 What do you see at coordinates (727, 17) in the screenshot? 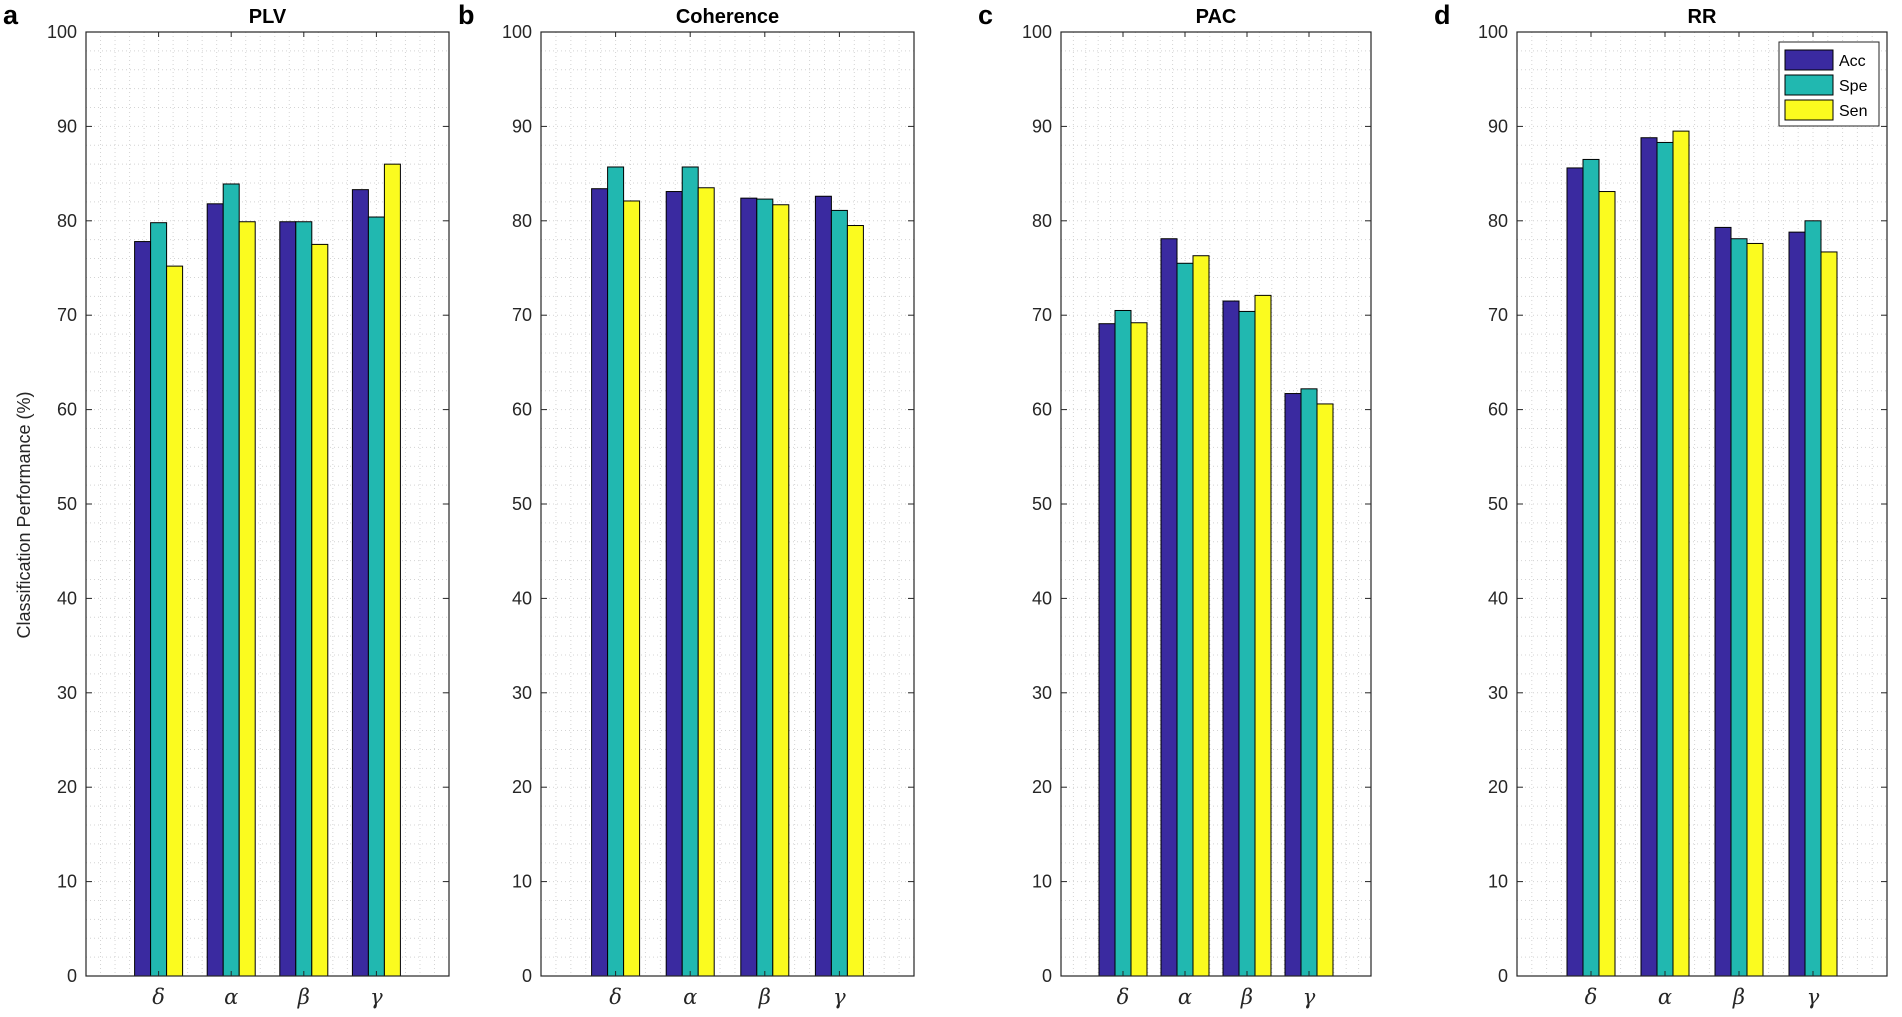
I see `panel-title: Coherence` at bounding box center [727, 17].